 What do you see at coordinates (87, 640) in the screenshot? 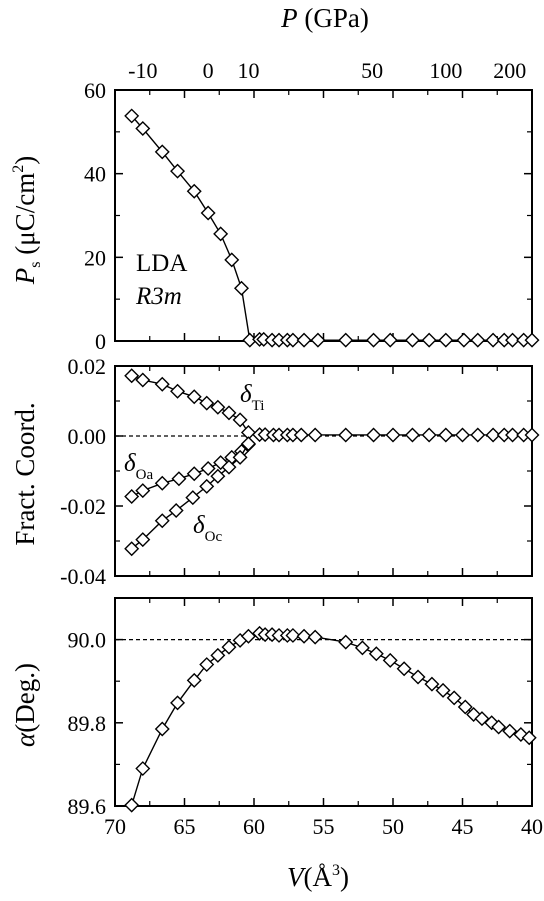
I see `y-tick-label: 90.0` at bounding box center [87, 640].